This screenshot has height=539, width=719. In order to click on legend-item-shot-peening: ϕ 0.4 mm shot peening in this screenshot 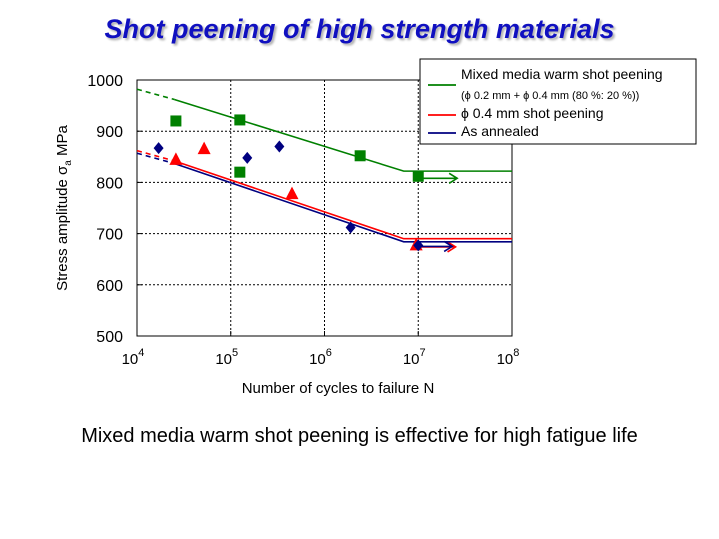, I will do `click(532, 113)`.